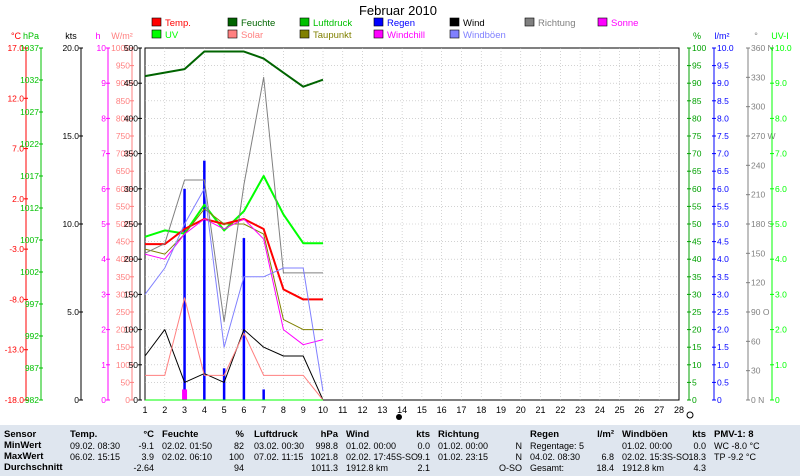  What do you see at coordinates (243, 410) in the screenshot?
I see `x-tick-label: 6` at bounding box center [243, 410].